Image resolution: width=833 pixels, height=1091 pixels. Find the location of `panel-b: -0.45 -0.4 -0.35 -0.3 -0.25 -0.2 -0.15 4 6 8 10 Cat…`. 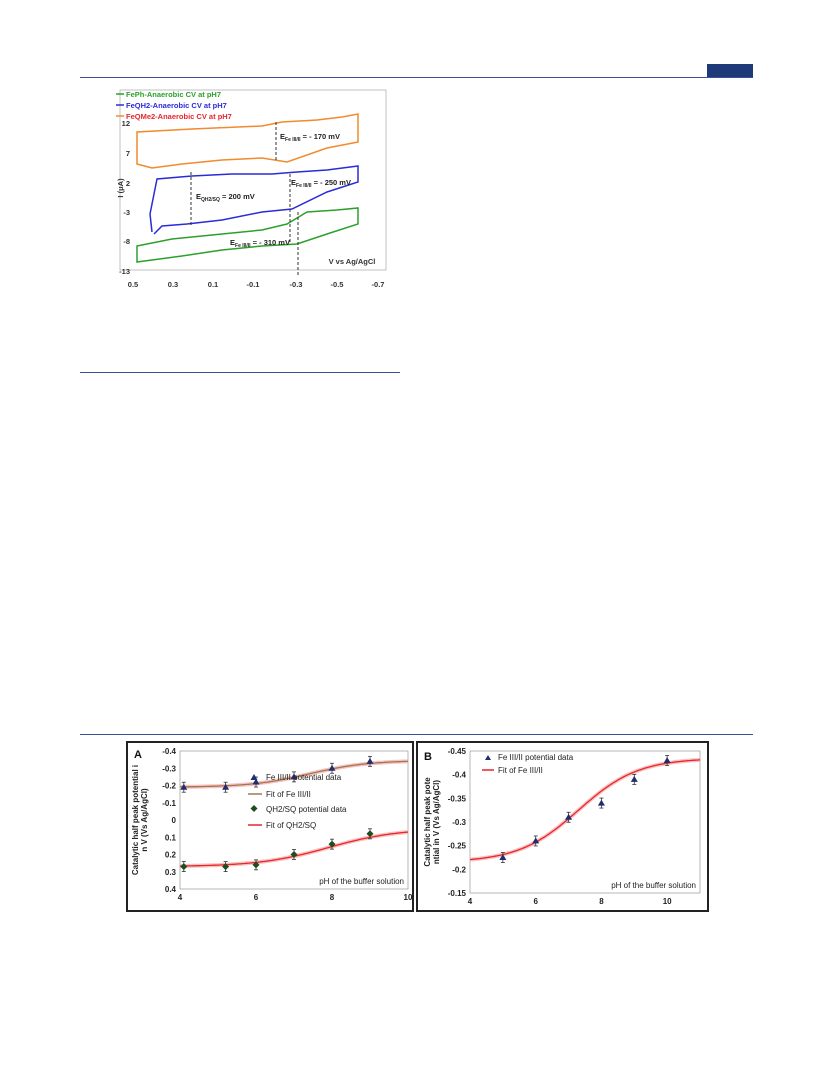

panel-b: -0.45 -0.4 -0.35 -0.3 -0.25 -0.2 -0.15 4 6 8 10 Cat… is located at coordinates (562, 826).